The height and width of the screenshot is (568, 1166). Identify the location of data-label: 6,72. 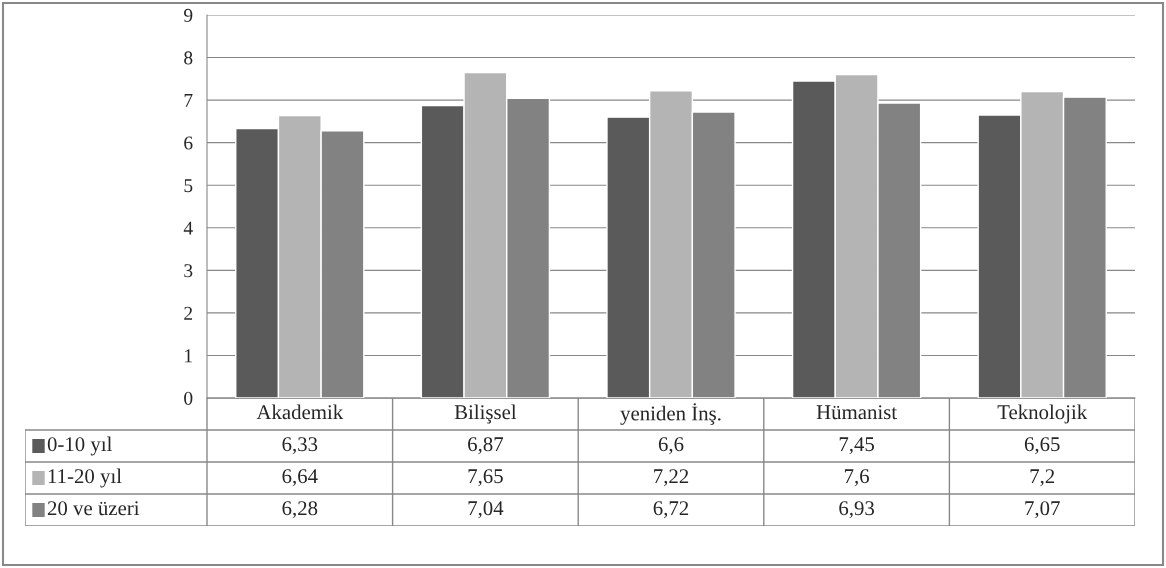
(671, 510).